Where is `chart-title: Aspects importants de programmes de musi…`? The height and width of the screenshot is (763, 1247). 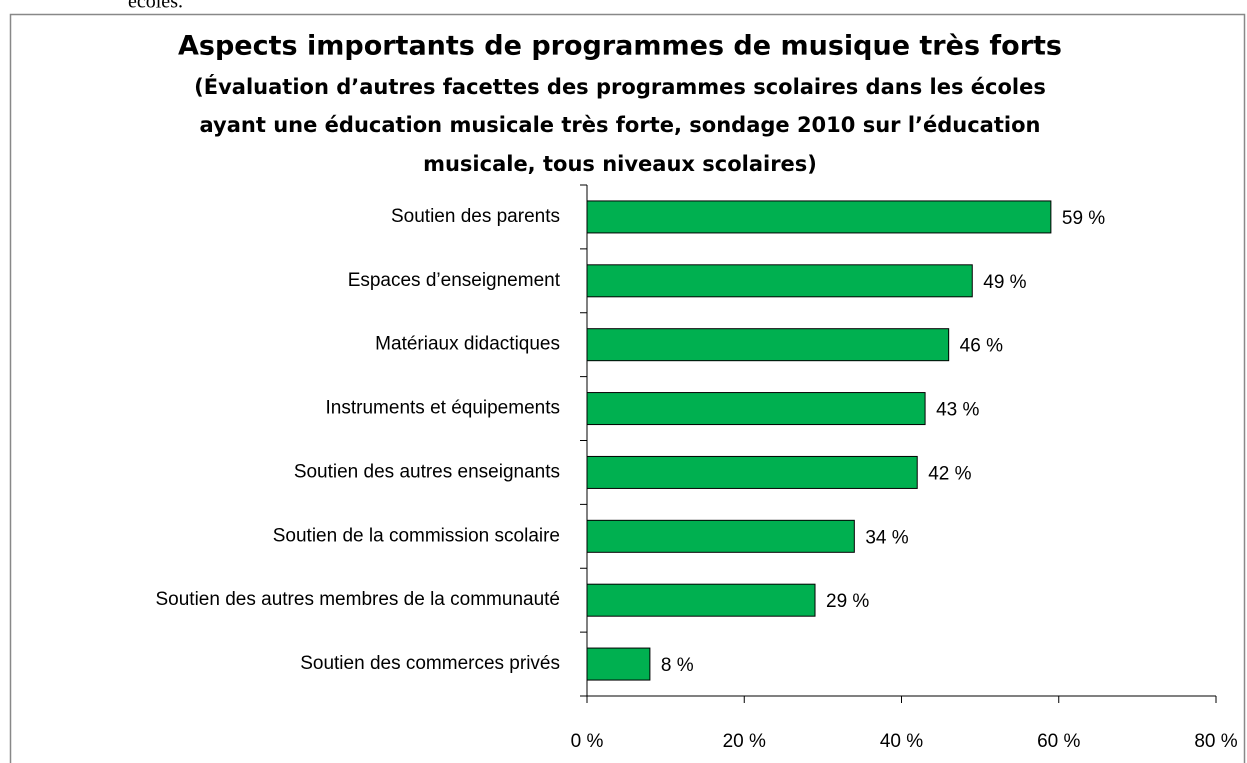 chart-title: Aspects importants de programmes de musi… is located at coordinates (620, 46).